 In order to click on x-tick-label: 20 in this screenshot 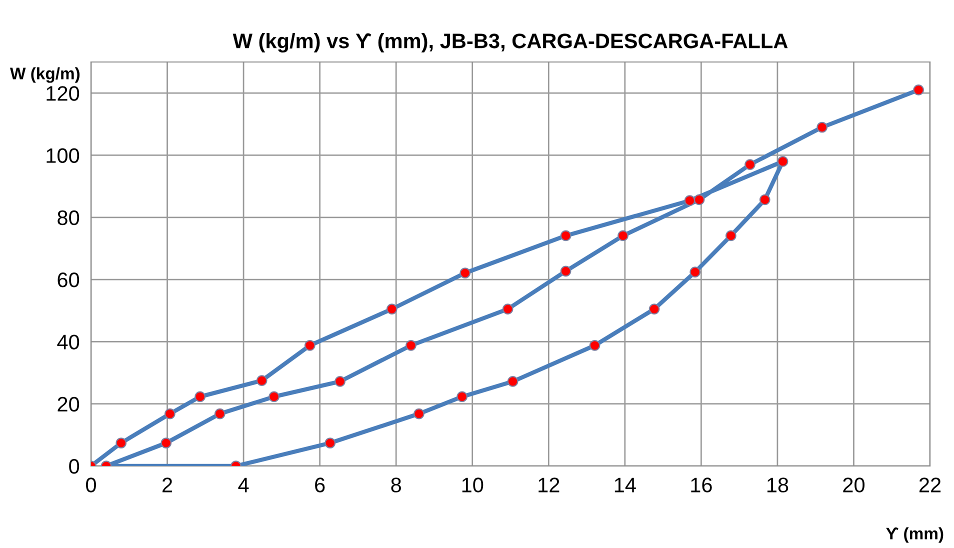, I will do `click(853, 485)`.